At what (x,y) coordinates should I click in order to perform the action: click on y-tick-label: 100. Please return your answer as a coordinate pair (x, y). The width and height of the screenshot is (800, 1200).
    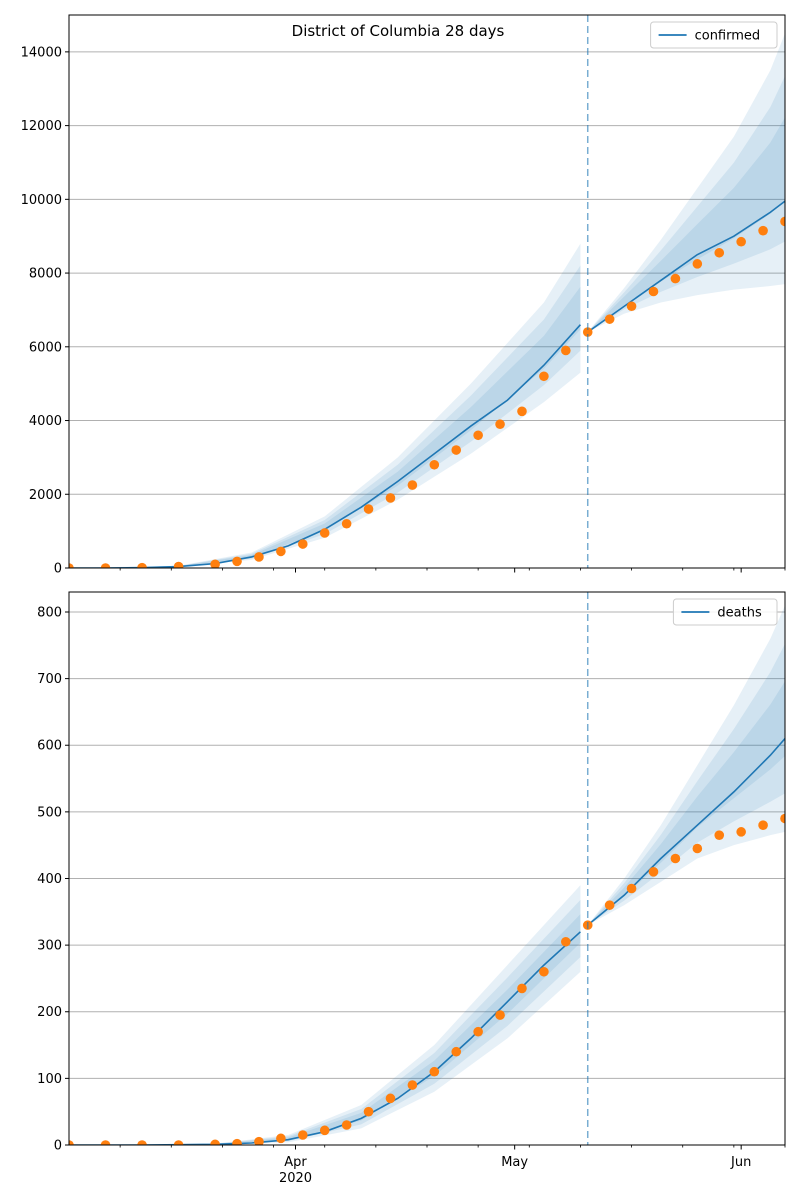
    Looking at the image, I should click on (49, 1079).